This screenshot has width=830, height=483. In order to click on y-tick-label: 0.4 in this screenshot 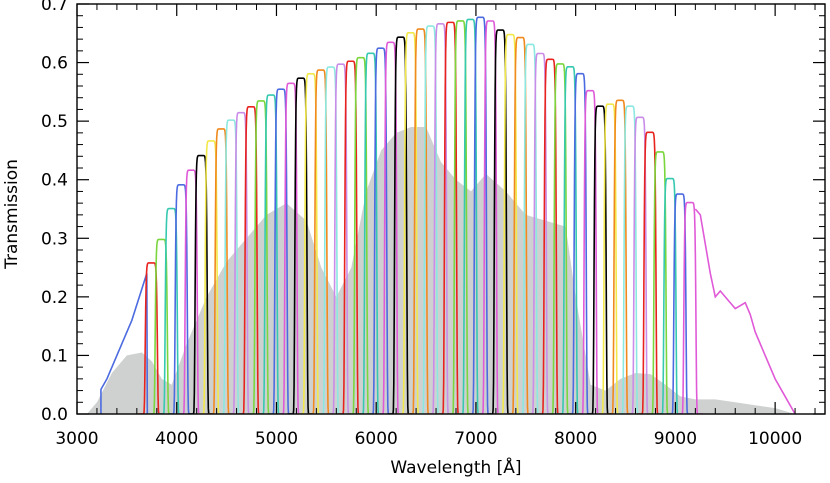, I will do `click(54, 181)`.